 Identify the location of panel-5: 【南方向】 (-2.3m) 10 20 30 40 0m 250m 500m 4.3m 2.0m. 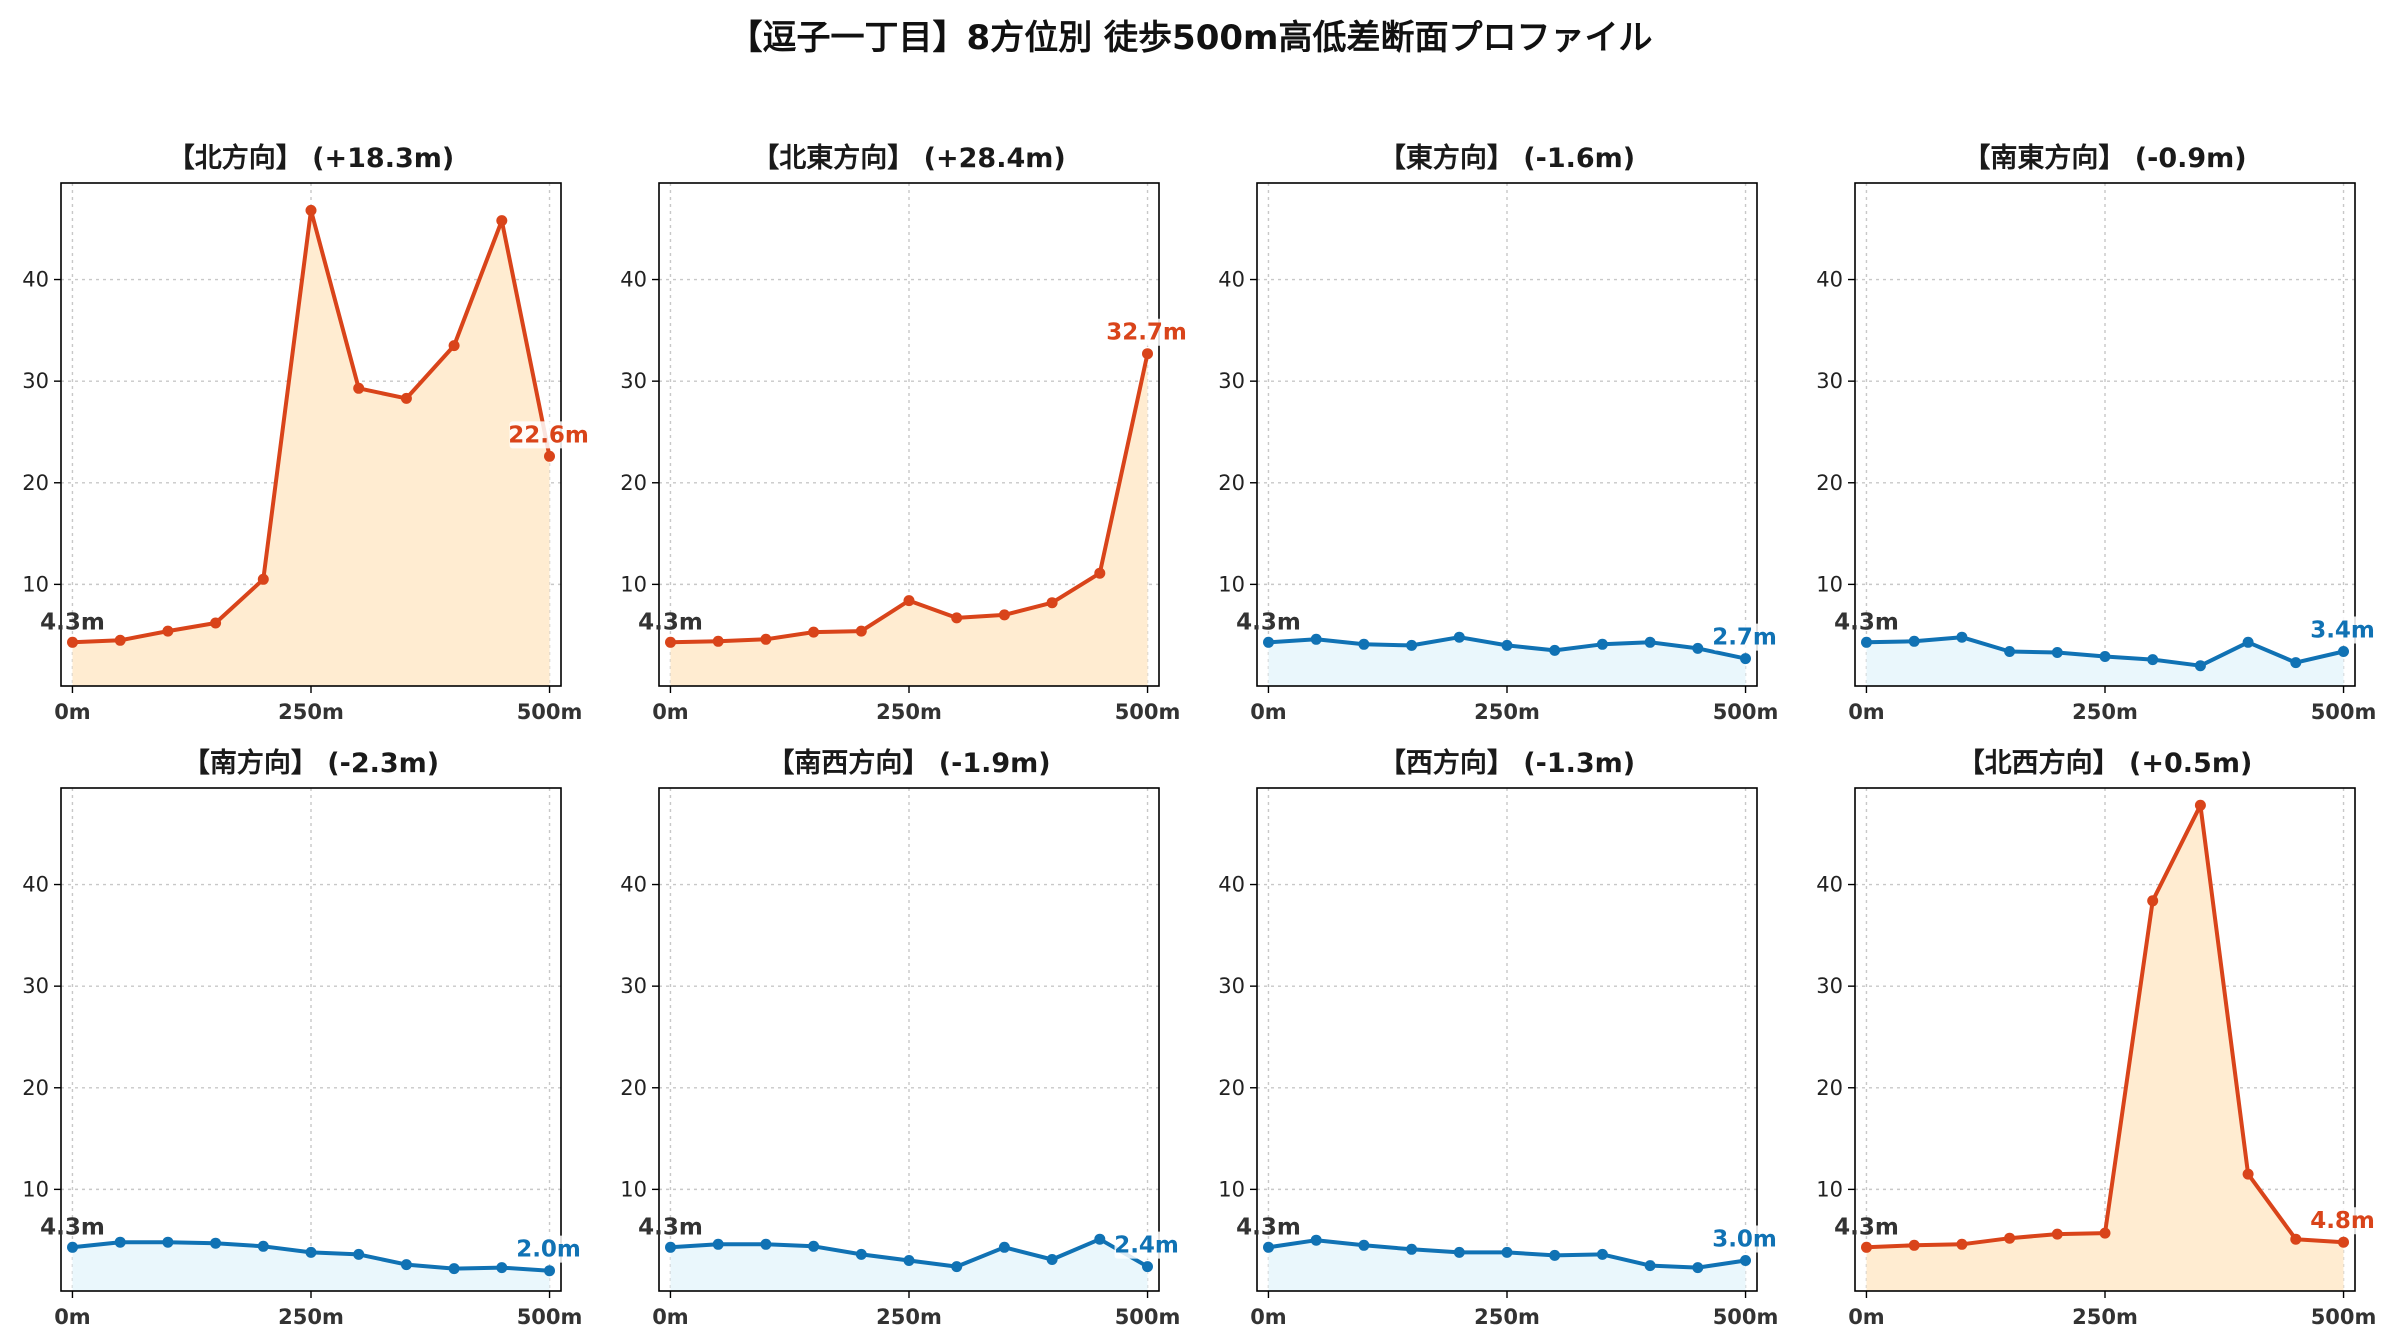
(302, 1038).